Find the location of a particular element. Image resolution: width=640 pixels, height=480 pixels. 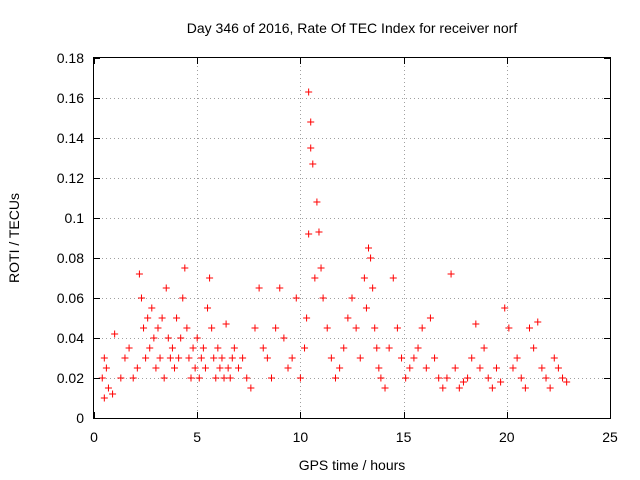

x-axis-tick-labels: 0 5 10 15 20 25 is located at coordinates (354, 437).